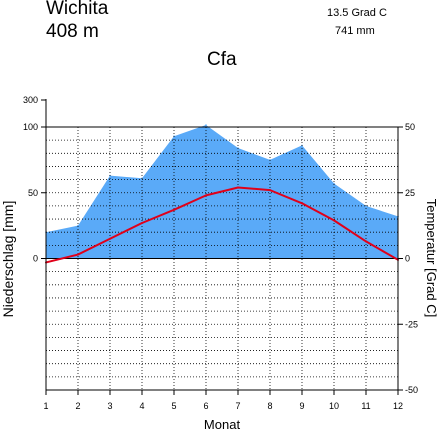  What do you see at coordinates (35, 259) in the screenshot?
I see `left-tick-label: 0` at bounding box center [35, 259].